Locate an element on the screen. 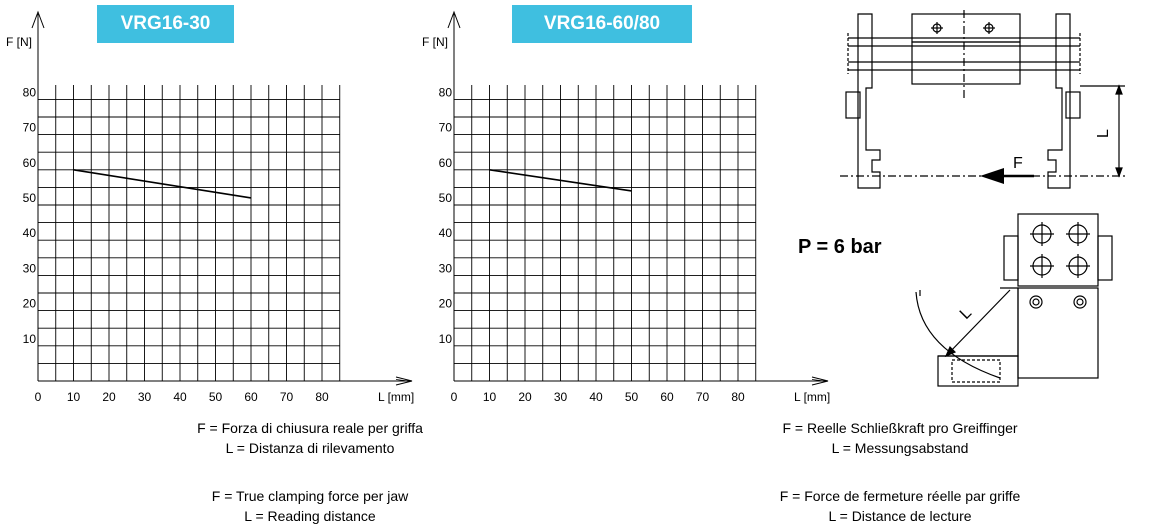 This screenshot has height=528, width=1170. force-arrow-icon is located at coordinates (992, 176).